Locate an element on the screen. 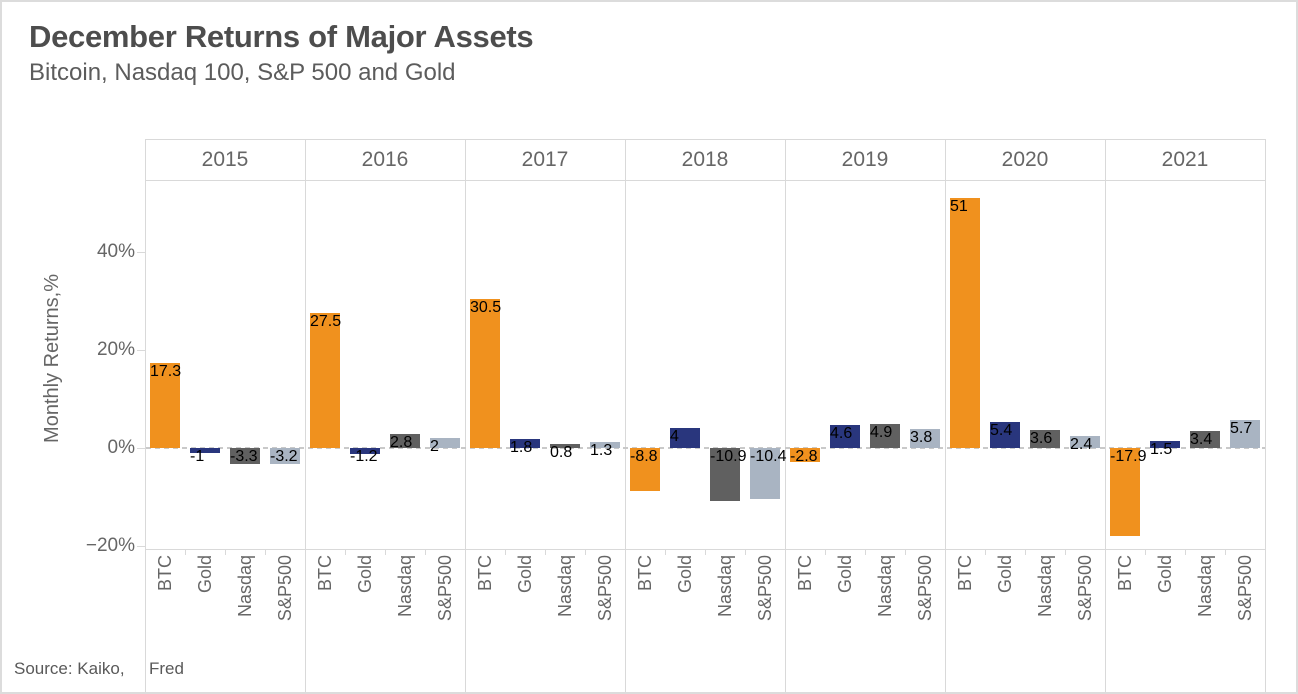  bar-2018-sp500: -10.4 is located at coordinates (768, 473).